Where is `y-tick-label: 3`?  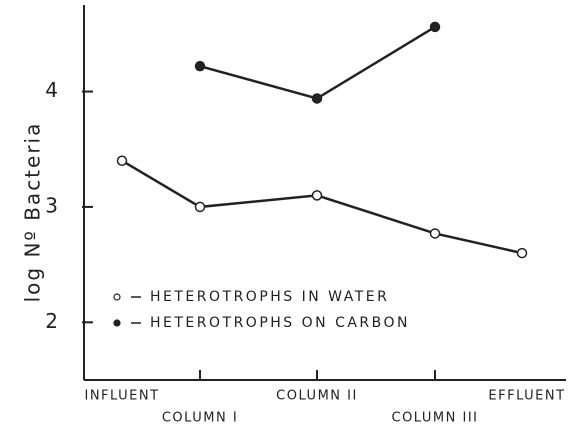
y-tick-label: 3 is located at coordinates (51, 205).